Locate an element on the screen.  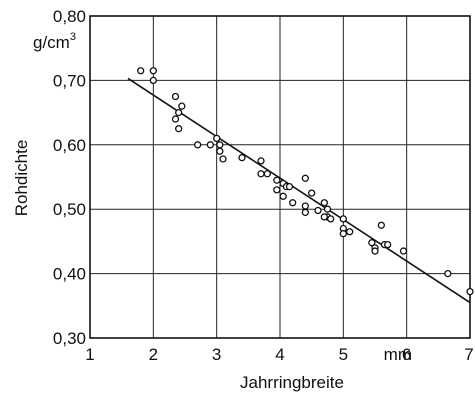
x-axis-unit: mm is located at coordinates (398, 354).